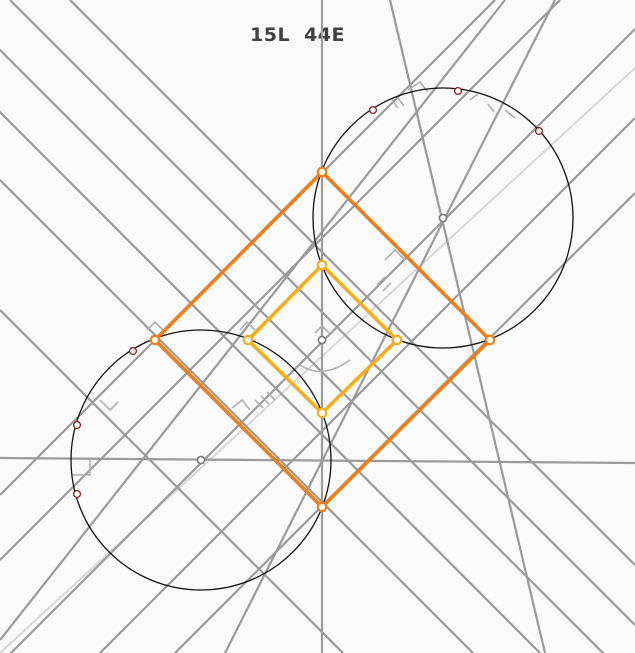 The image size is (635, 653). Describe the element at coordinates (270, 35) in the screenshot. I see `line-count: 15L` at that location.